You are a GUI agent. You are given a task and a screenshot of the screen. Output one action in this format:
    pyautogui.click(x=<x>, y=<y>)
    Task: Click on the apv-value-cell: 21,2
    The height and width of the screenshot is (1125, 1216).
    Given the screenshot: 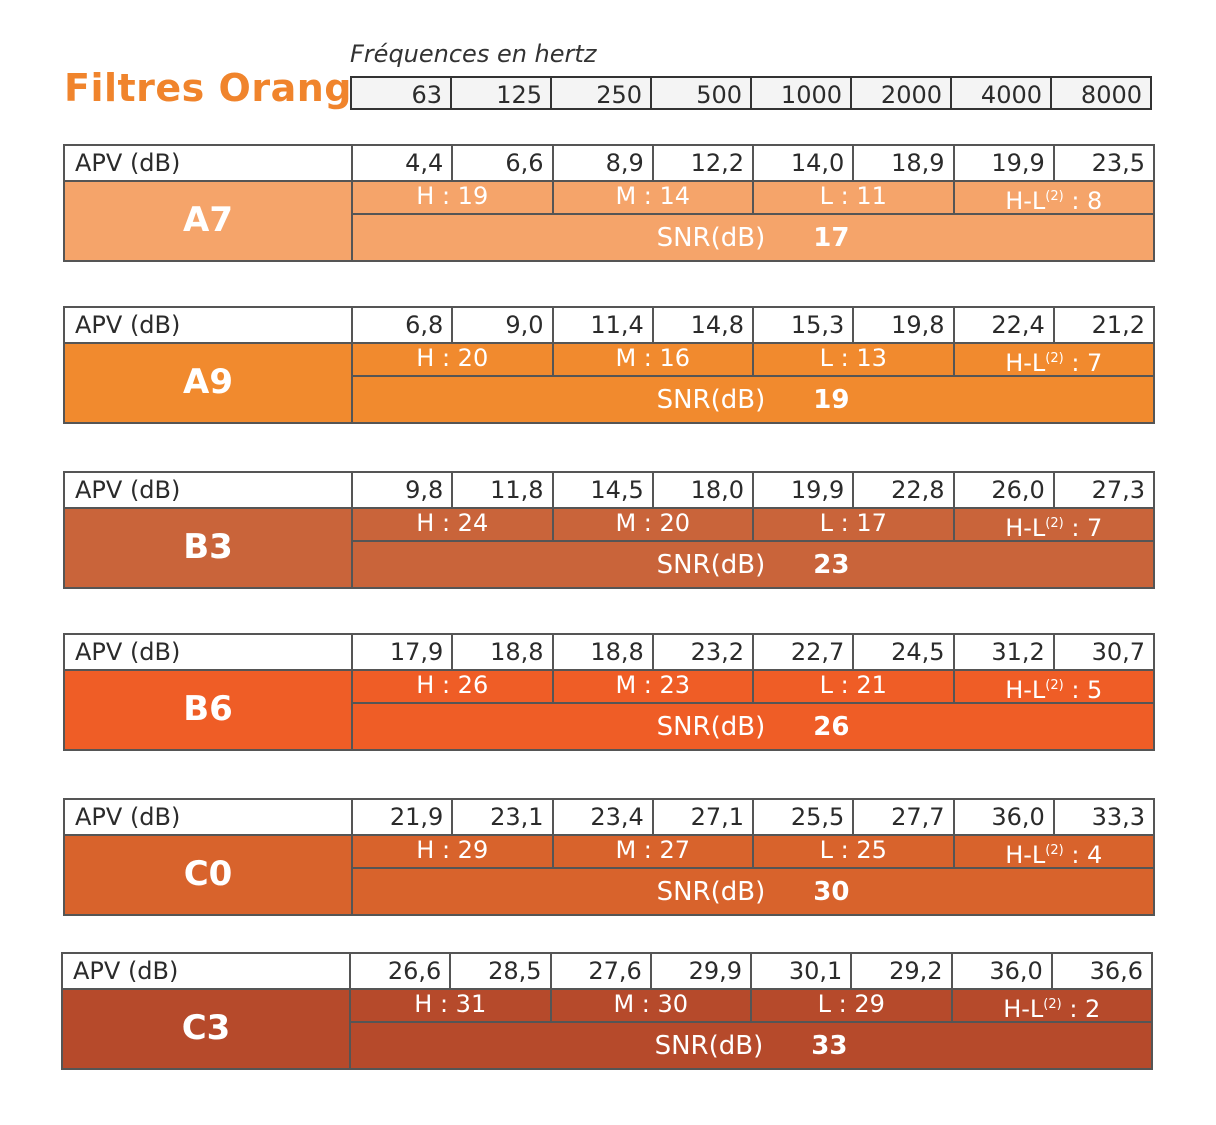 What is the action you would take?
    pyautogui.click(x=1118, y=325)
    